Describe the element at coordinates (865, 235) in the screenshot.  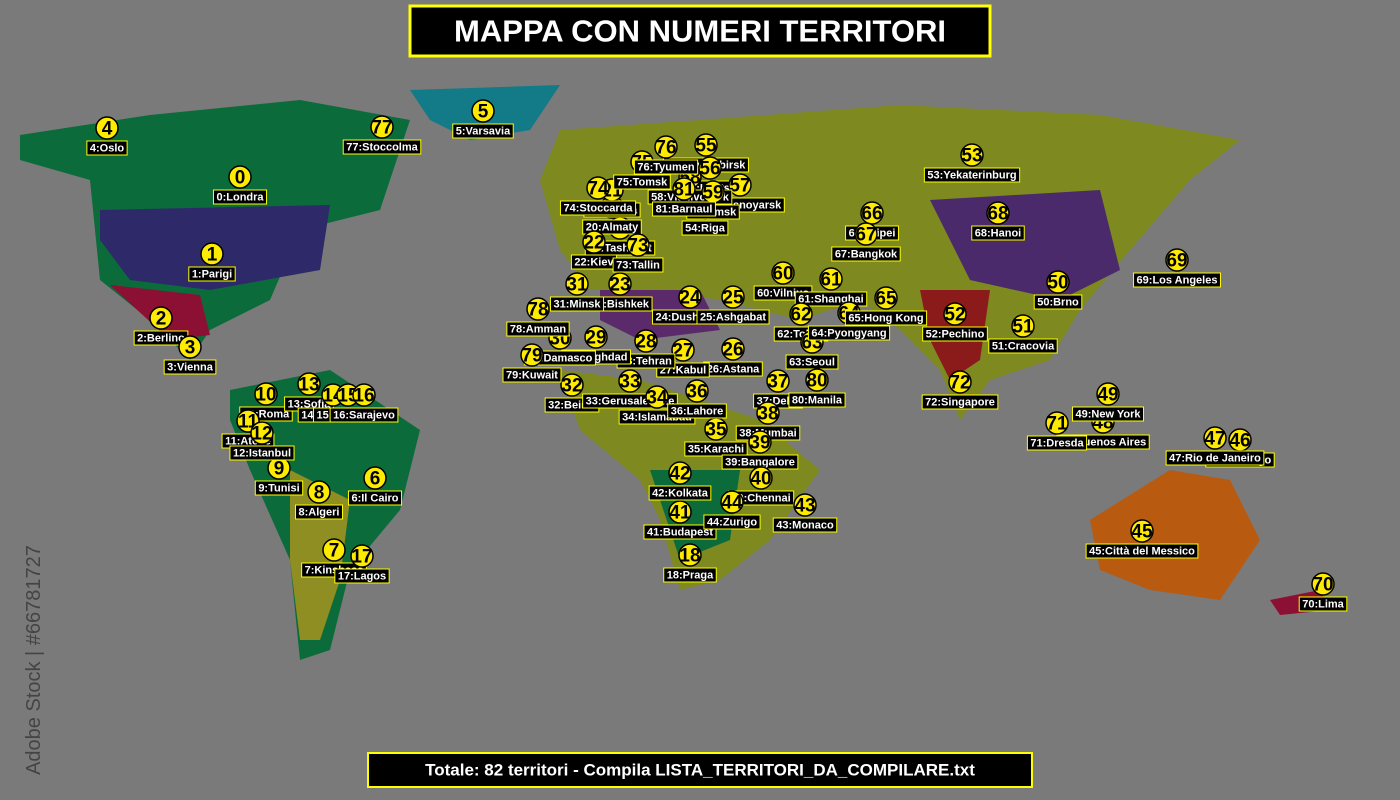
I see `territory-number: 67` at that location.